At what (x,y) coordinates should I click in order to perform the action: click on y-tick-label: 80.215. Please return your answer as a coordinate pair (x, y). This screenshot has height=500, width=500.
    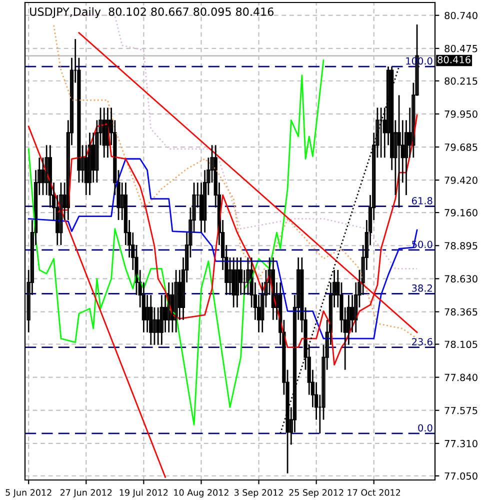
    Looking at the image, I should click on (461, 81).